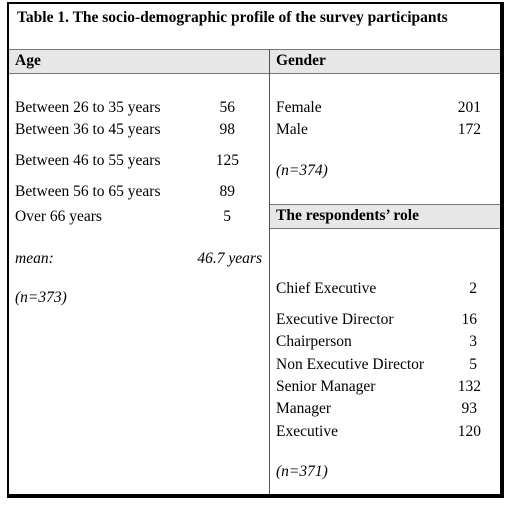  Describe the element at coordinates (326, 386) in the screenshot. I see `role-row-label: Senior Manager` at that location.